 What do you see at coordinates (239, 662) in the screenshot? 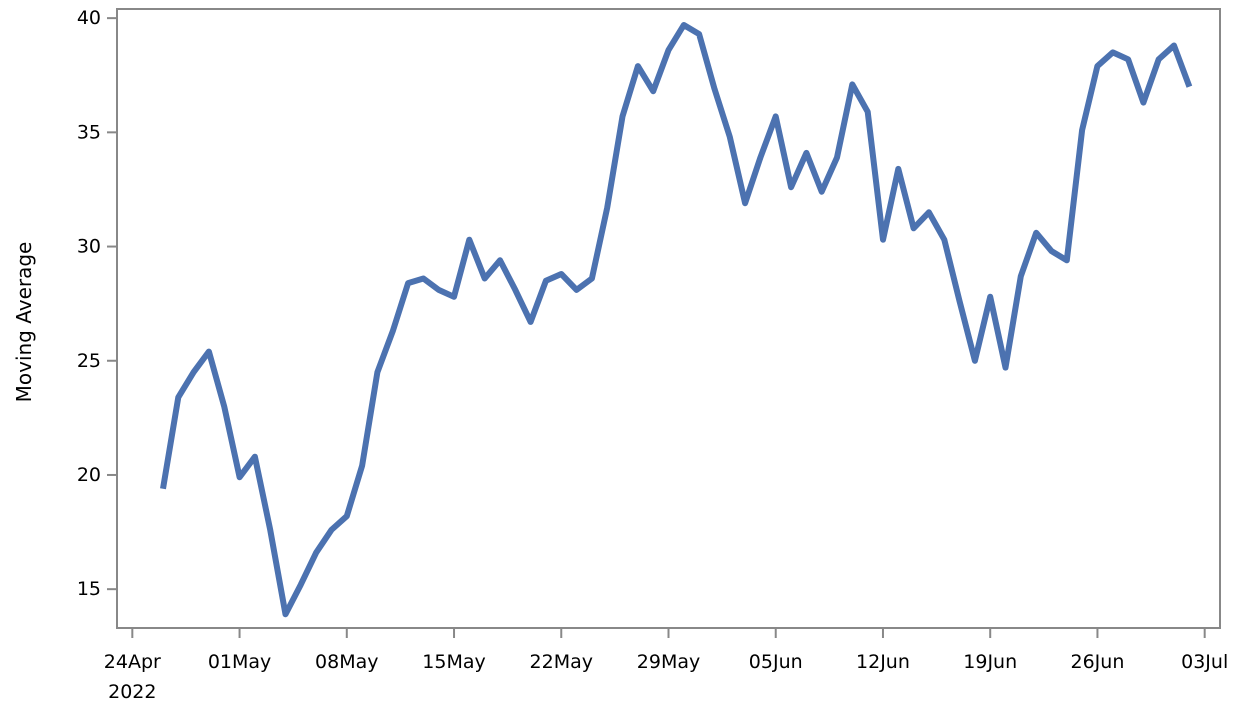
I see `x-tick-label: 01May` at bounding box center [239, 662].